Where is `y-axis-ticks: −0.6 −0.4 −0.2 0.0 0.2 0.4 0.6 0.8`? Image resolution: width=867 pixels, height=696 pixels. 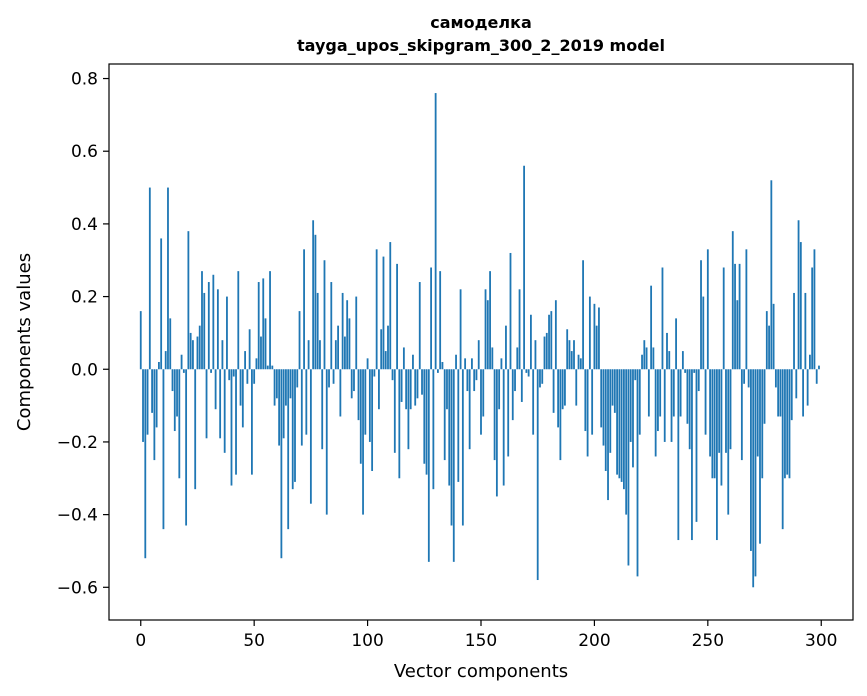
y-axis-ticks: −0.6 −0.4 −0.2 0.0 0.2 0.4 0.6 0.8 is located at coordinates (83, 334).